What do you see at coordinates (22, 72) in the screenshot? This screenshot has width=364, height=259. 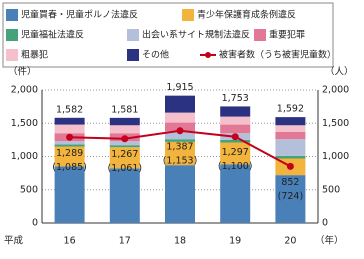 I see `y-unit: （件）` at bounding box center [22, 72].